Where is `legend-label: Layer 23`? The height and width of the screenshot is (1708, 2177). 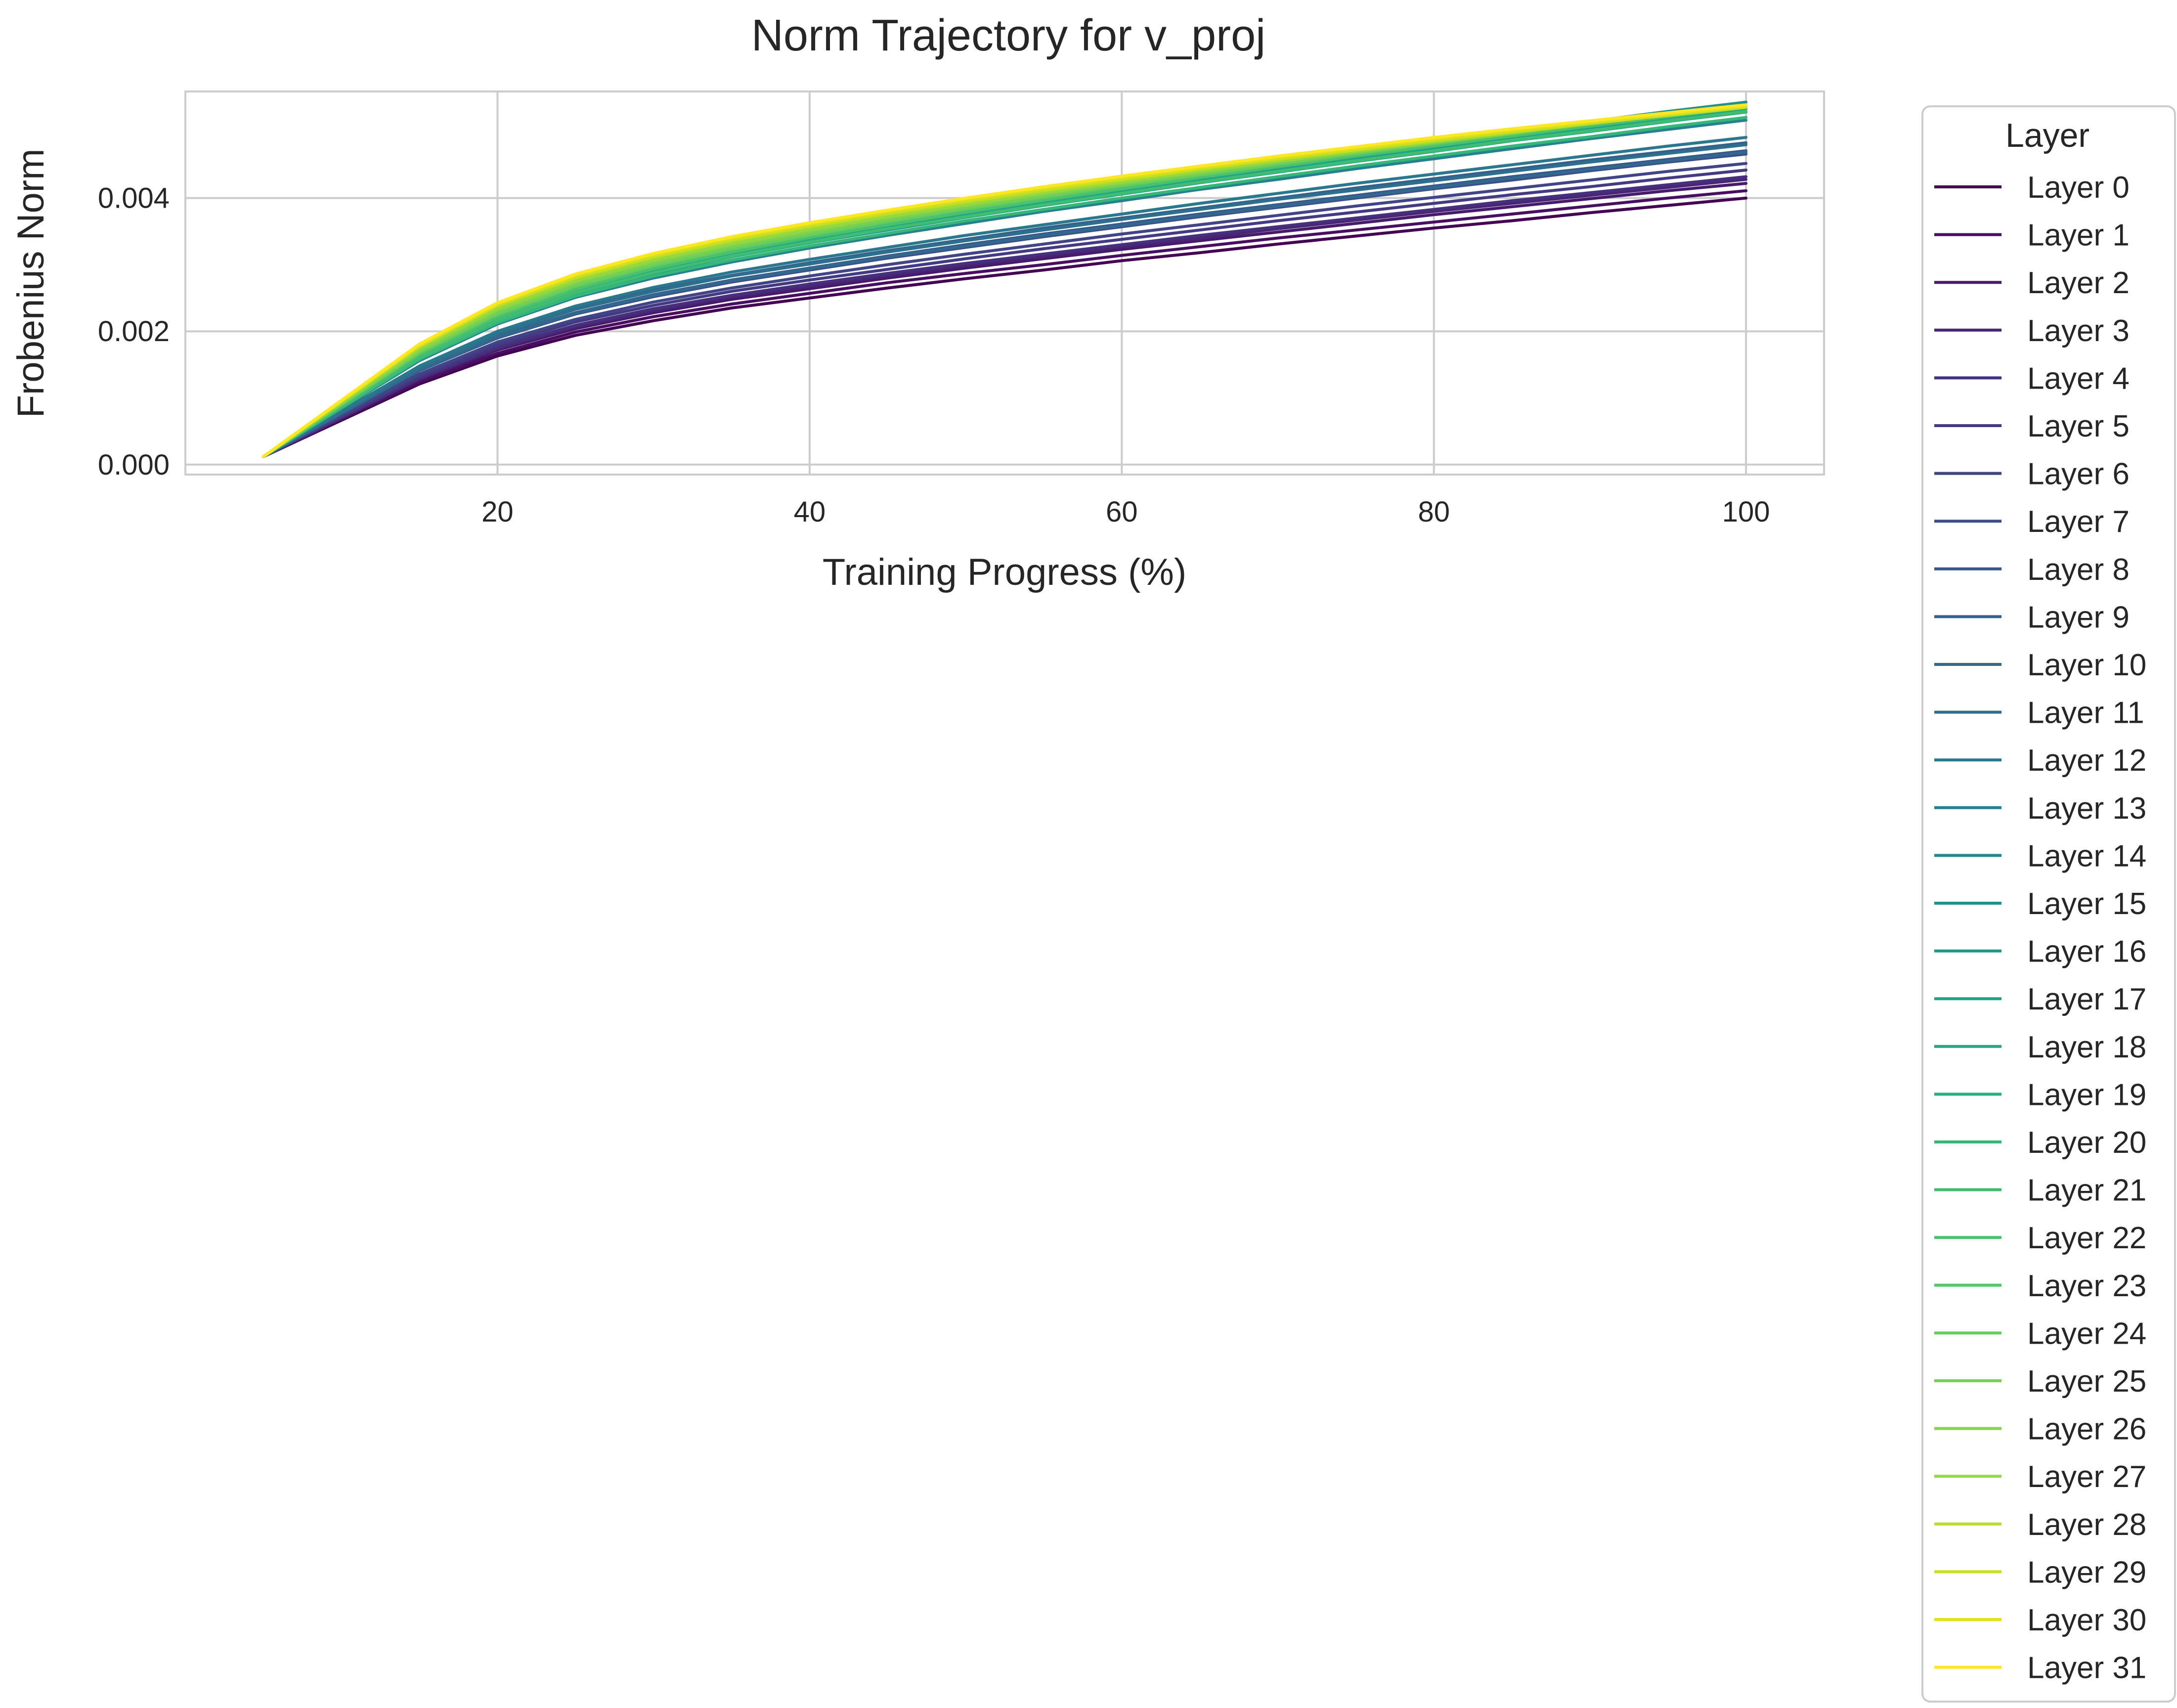
legend-label: Layer 23 is located at coordinates (2086, 1286).